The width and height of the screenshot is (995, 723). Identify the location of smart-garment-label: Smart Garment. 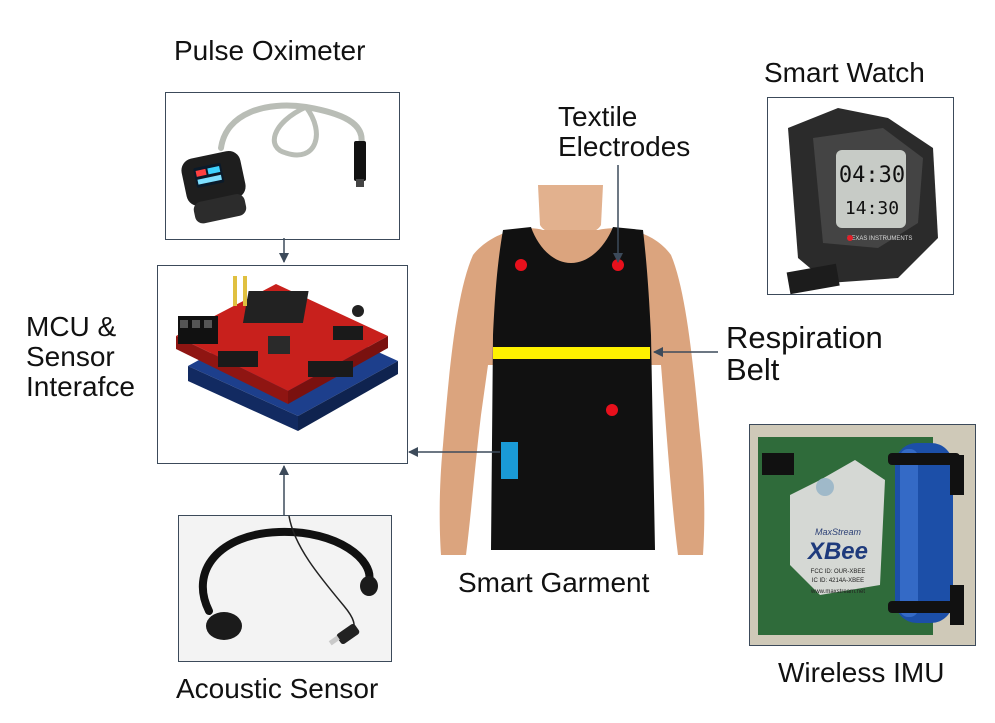
(554, 582).